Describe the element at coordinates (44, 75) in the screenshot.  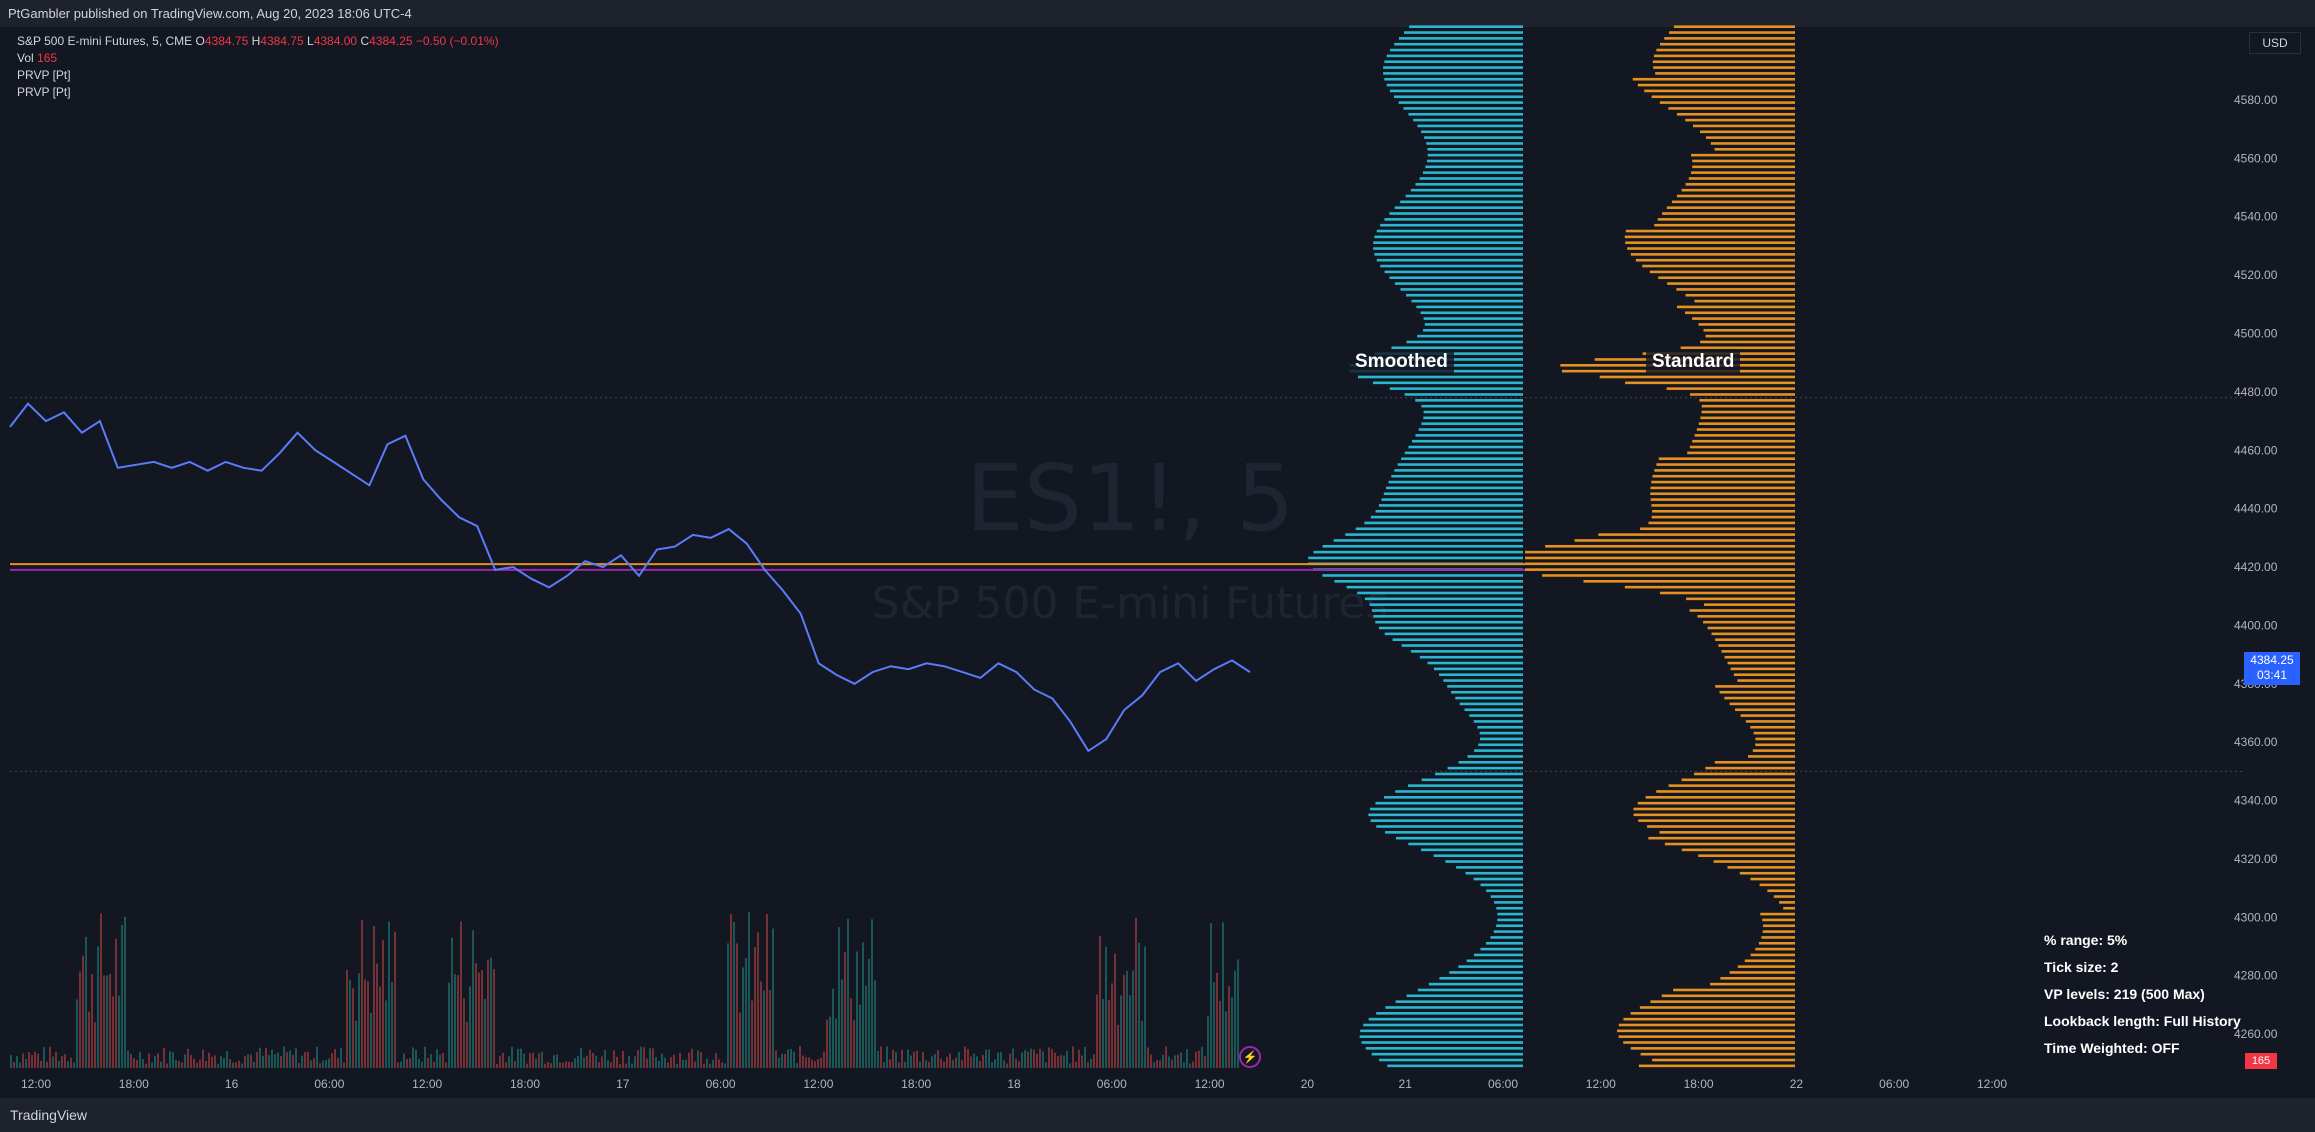
I see `legend-indicator-1: PRVP [Pt]` at that location.